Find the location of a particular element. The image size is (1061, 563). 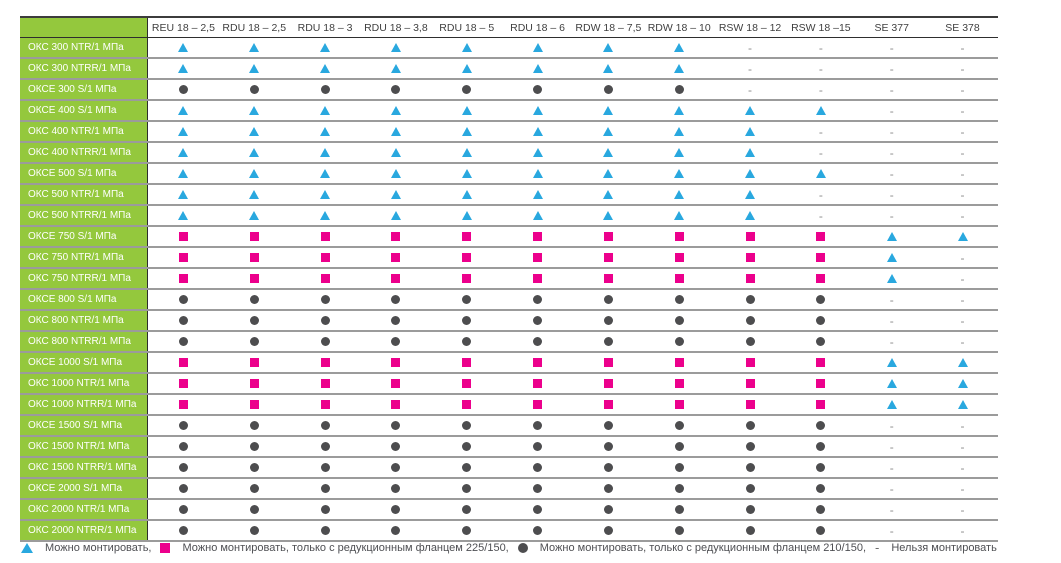

table-row: ОКС 800 NTRR/1 МПа - - is located at coordinates (509, 342).